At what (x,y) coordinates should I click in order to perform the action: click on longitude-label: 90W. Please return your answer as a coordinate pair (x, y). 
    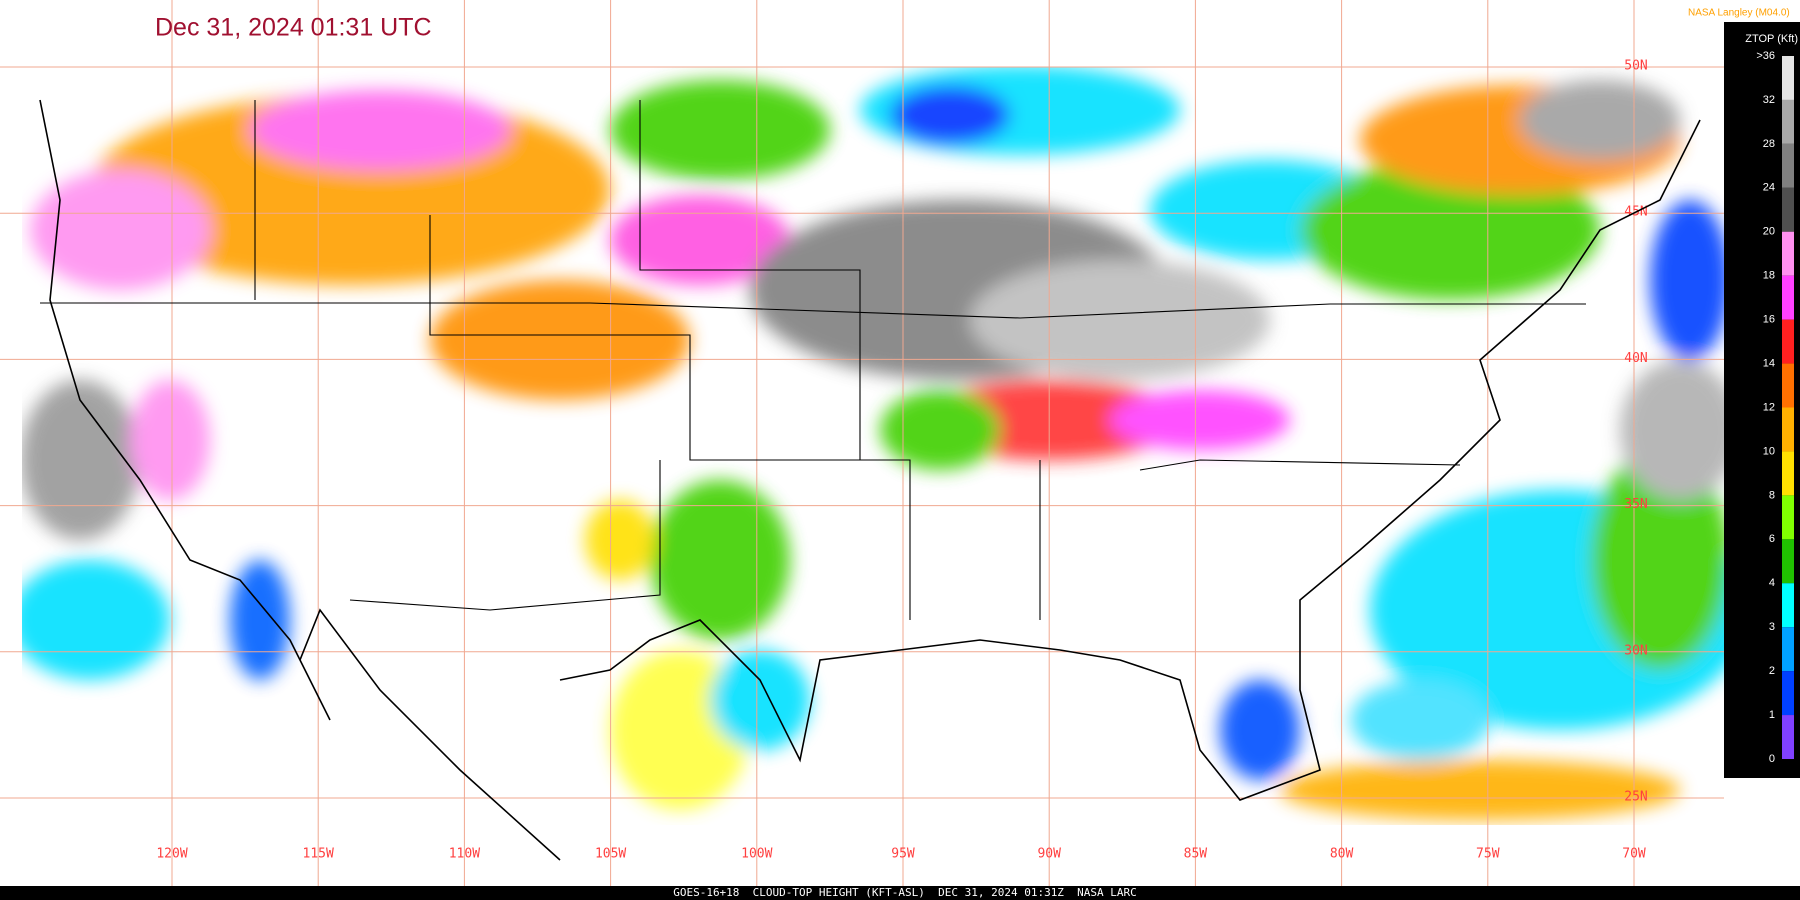
    Looking at the image, I should click on (1049, 854).